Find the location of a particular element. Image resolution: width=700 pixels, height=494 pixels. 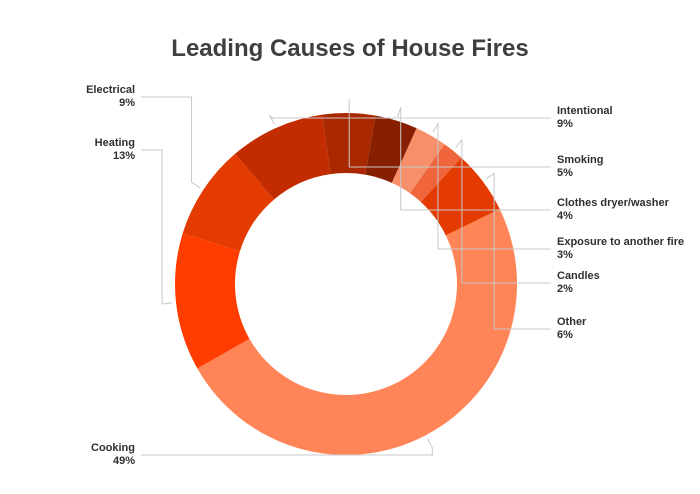

leader-line-candles is located at coordinates (503, 211).